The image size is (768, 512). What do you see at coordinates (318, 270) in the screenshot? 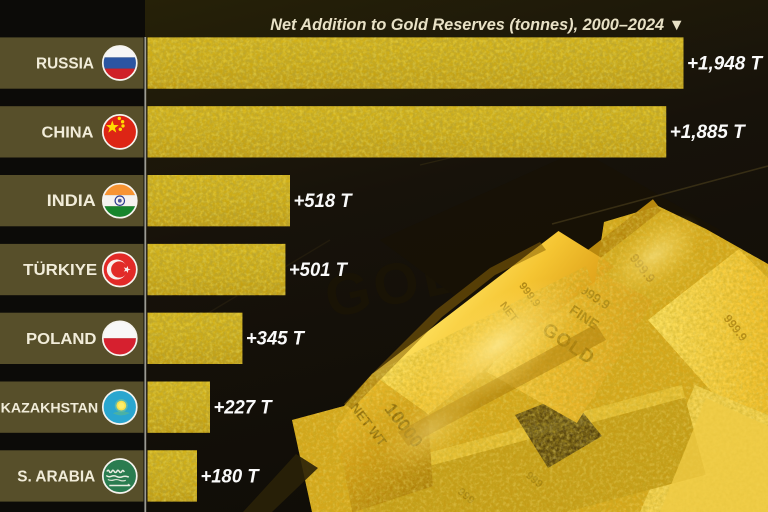
I see `svg-text: +501 T` at bounding box center [318, 270].